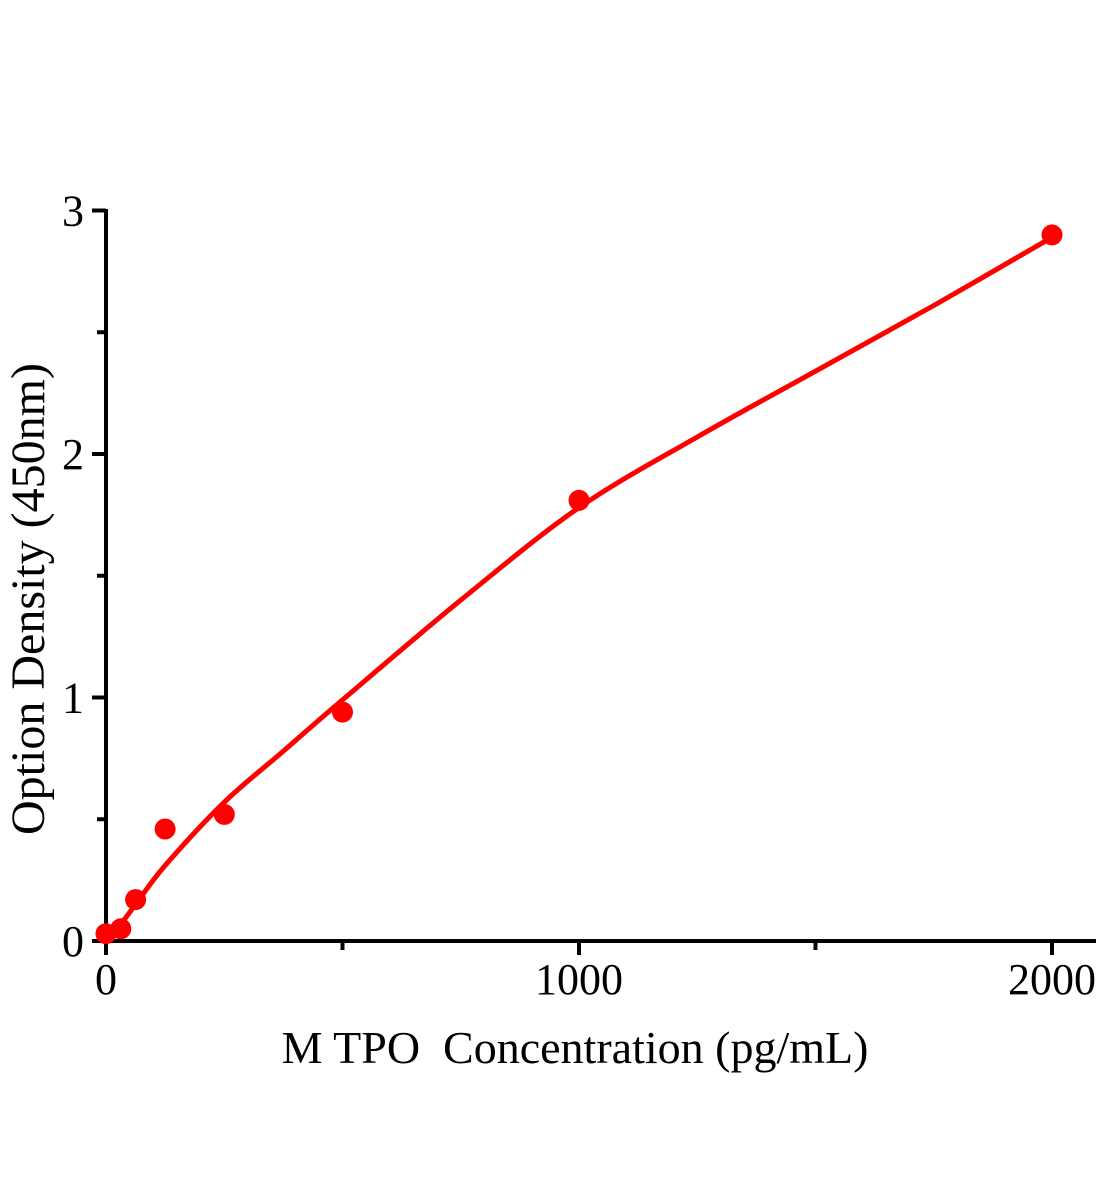 This screenshot has width=1104, height=1200. What do you see at coordinates (73, 454) in the screenshot?
I see `y-tick-label: 2` at bounding box center [73, 454].